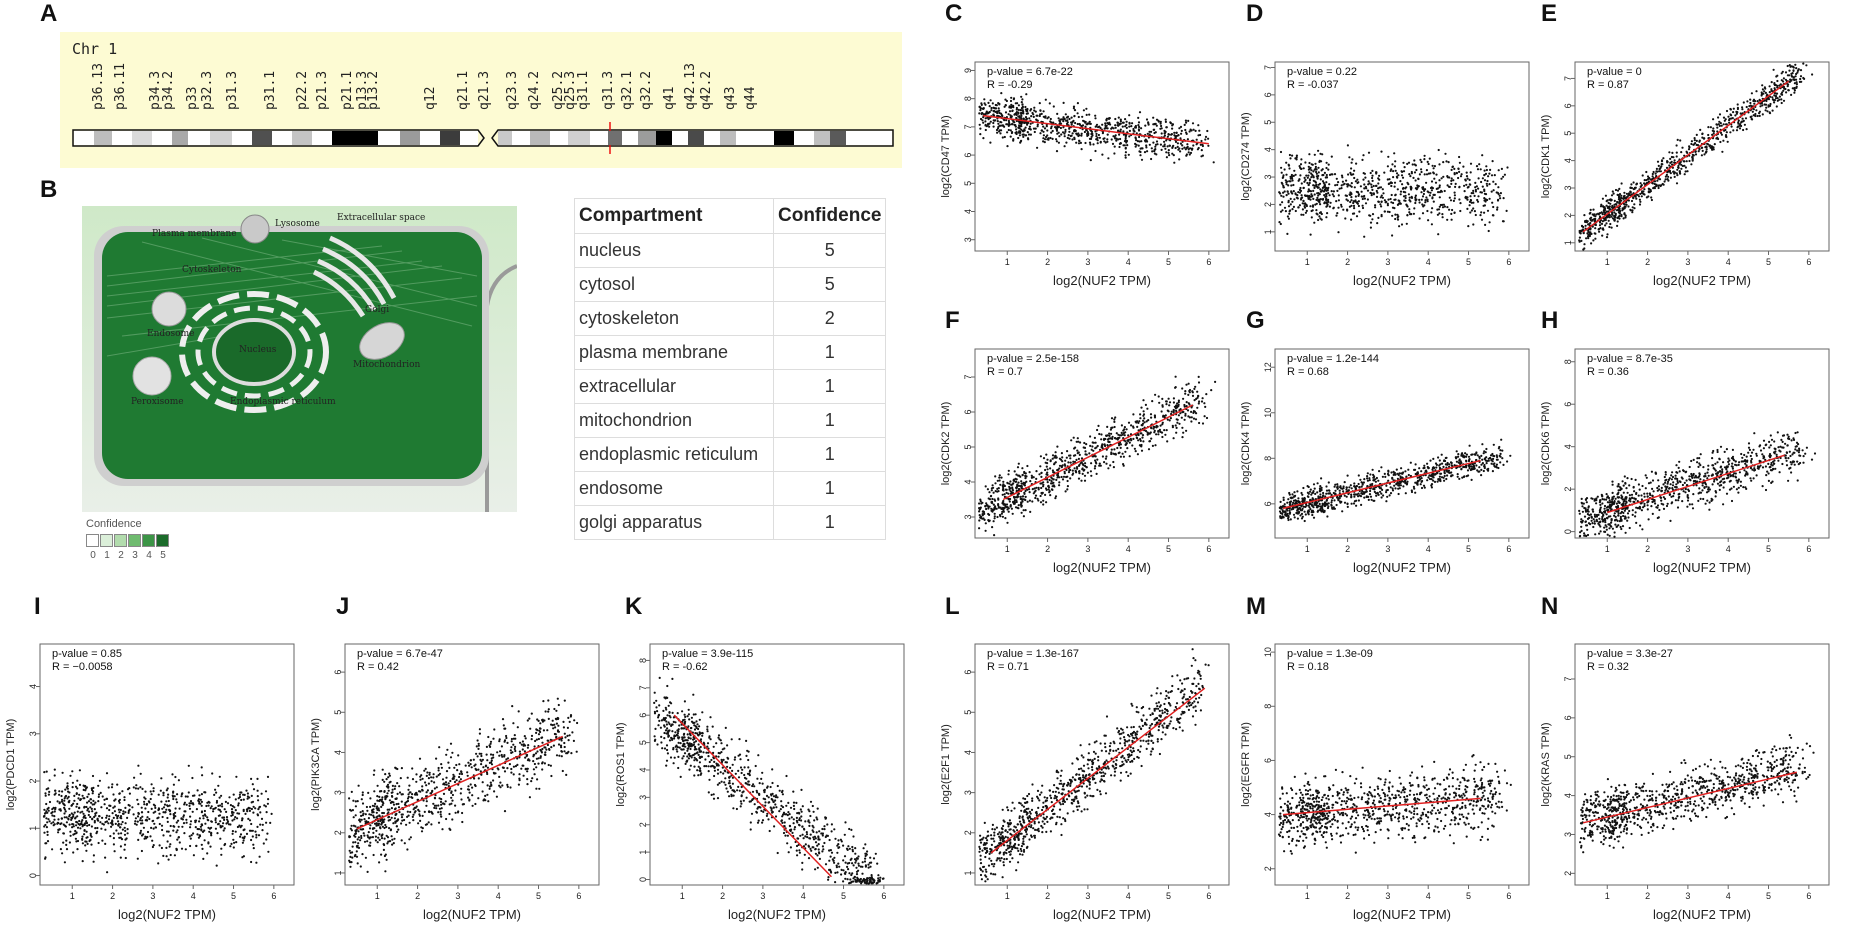 Image resolution: width=1851 pixels, height=937 pixels. Describe the element at coordinates (1549, 13) in the screenshot. I see `panel-letter-e: E` at that location.